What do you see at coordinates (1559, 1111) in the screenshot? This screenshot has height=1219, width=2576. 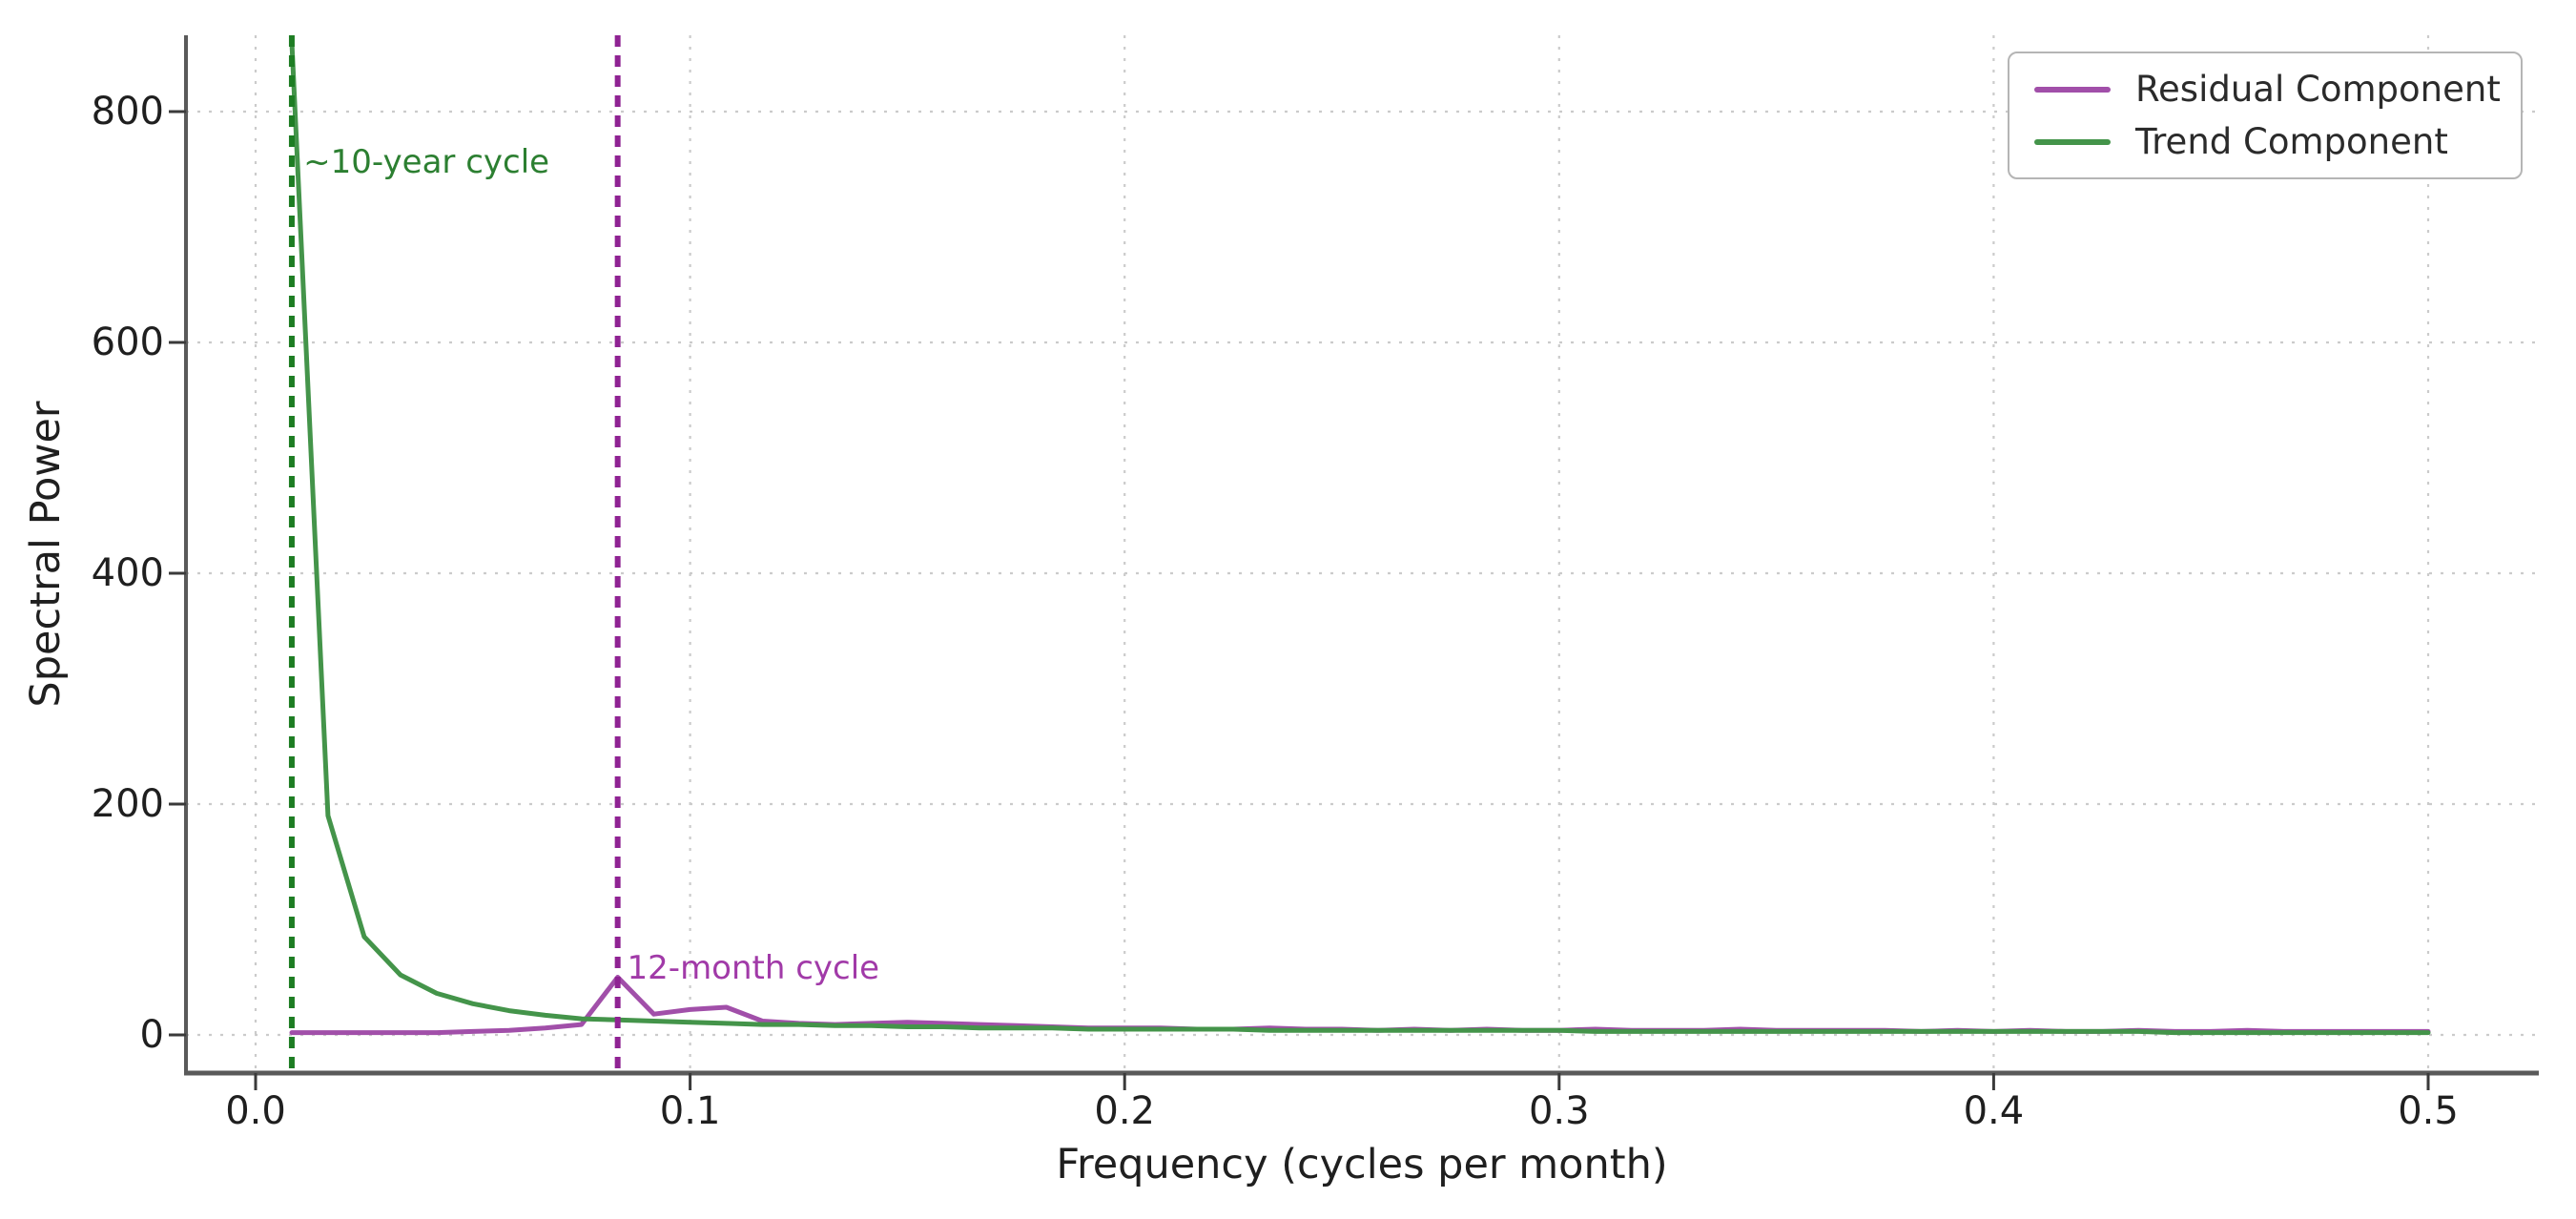 I see `x-tick-label: 0.3` at bounding box center [1559, 1111].